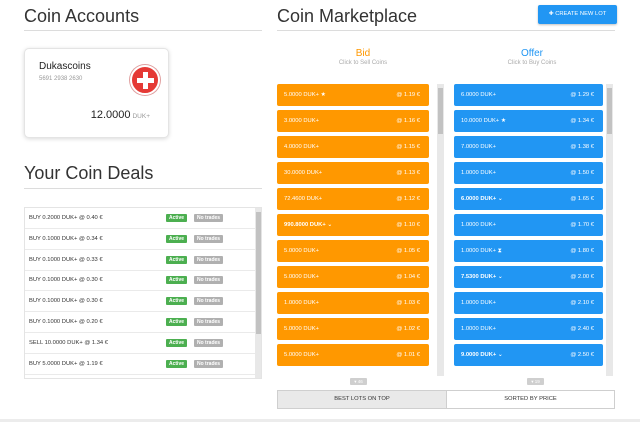  What do you see at coordinates (528, 121) in the screenshot?
I see `offer-lot: 10.0000 DUK+ ★ @ 1.34 €` at bounding box center [528, 121].